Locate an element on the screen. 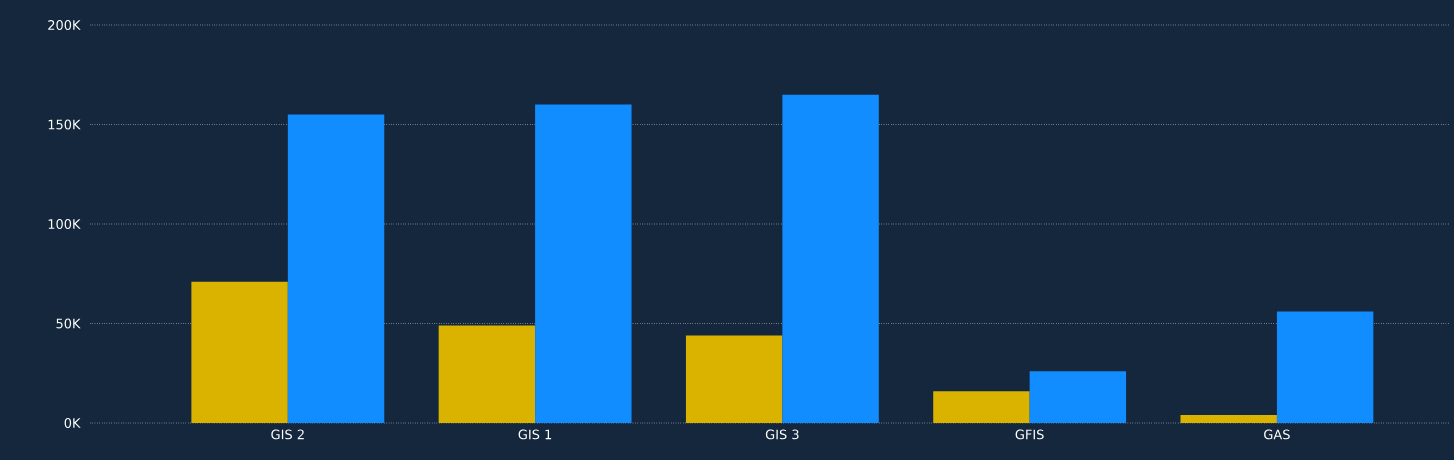  y-tick-label: 100K is located at coordinates (64, 224).